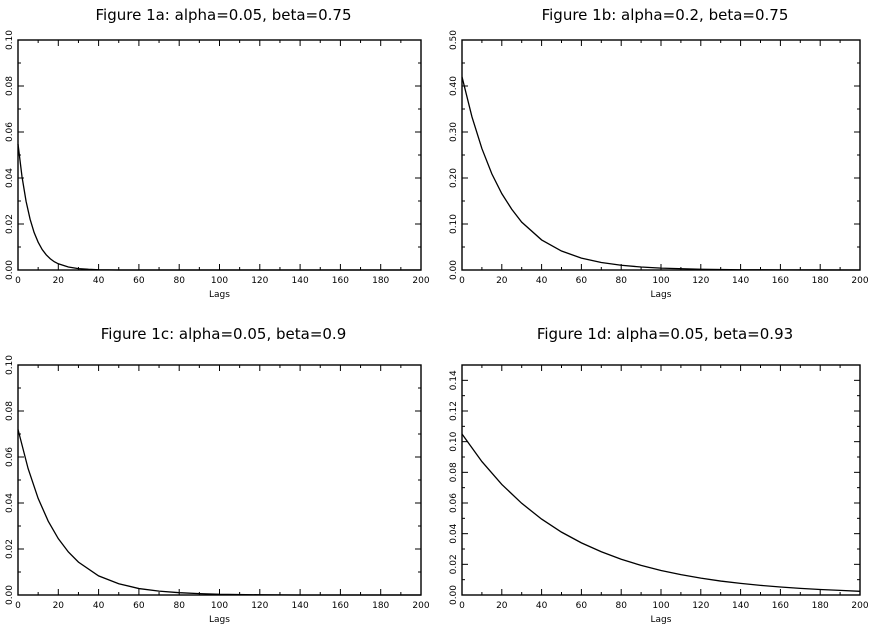 The height and width of the screenshot is (627, 873). I want to click on chart-title: Figure 1b: alpha=0.2, beta=0.75, so click(665, 15).